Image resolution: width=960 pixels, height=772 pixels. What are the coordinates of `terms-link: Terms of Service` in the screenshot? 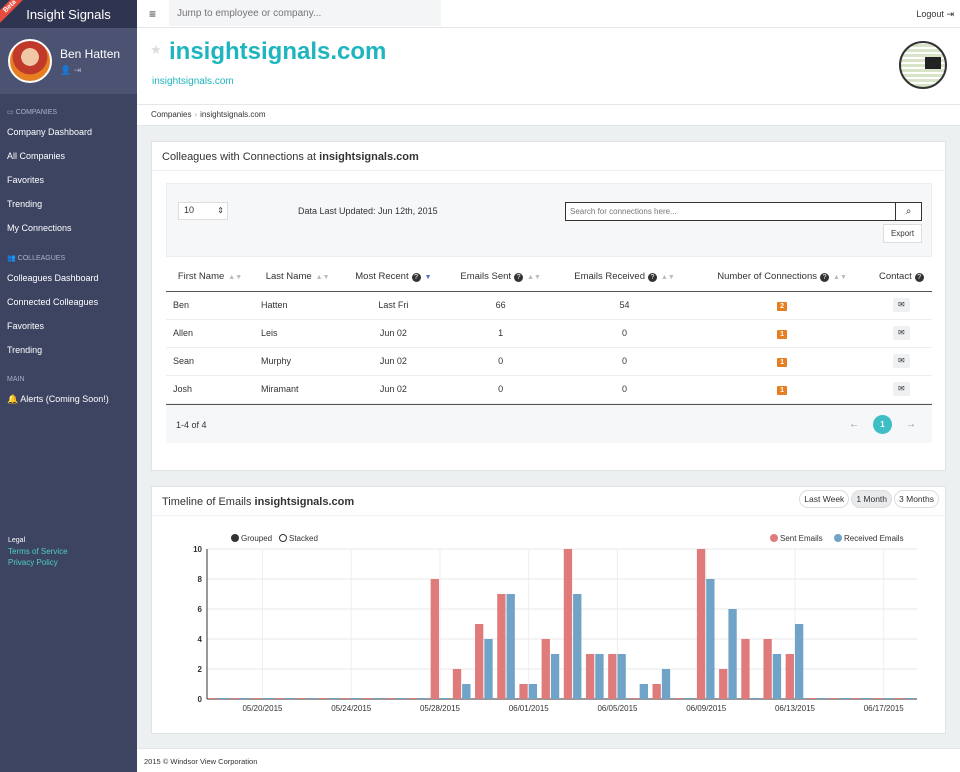 It's located at (38, 551).